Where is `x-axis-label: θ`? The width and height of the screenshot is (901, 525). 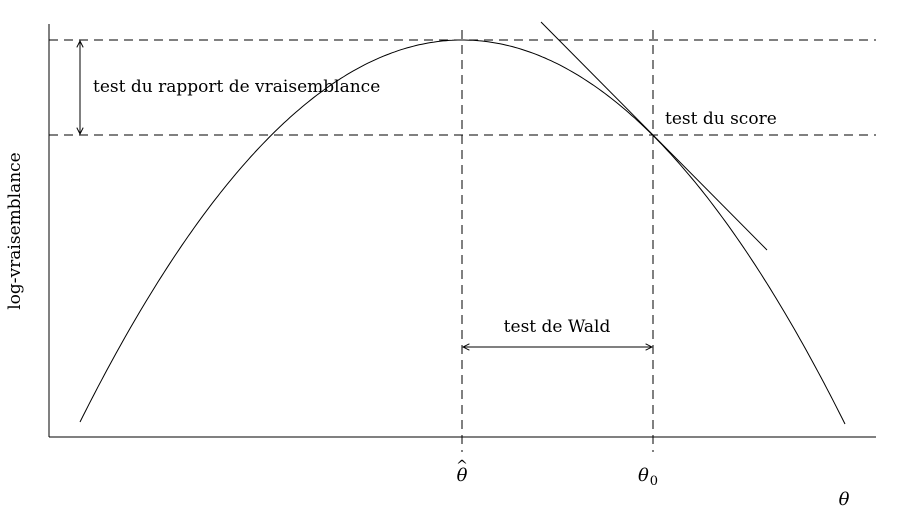
x-axis-label: θ is located at coordinates (844, 499).